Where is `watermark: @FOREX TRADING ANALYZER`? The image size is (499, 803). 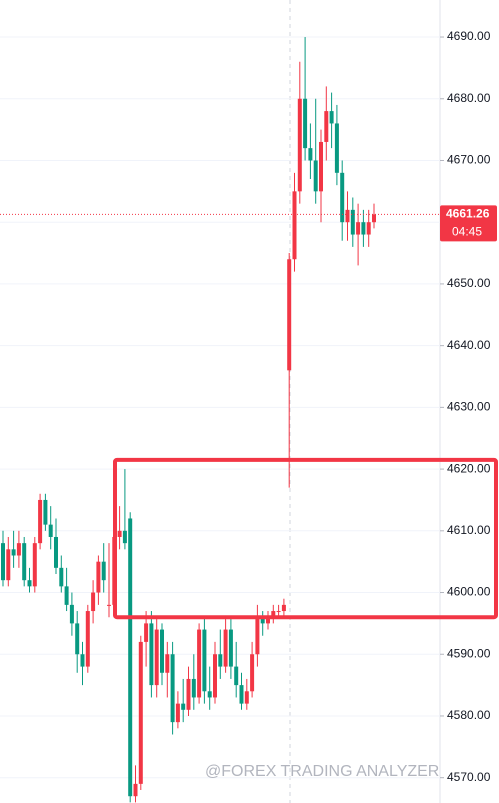 watermark: @FOREX TRADING ANALYZER is located at coordinates (322, 771).